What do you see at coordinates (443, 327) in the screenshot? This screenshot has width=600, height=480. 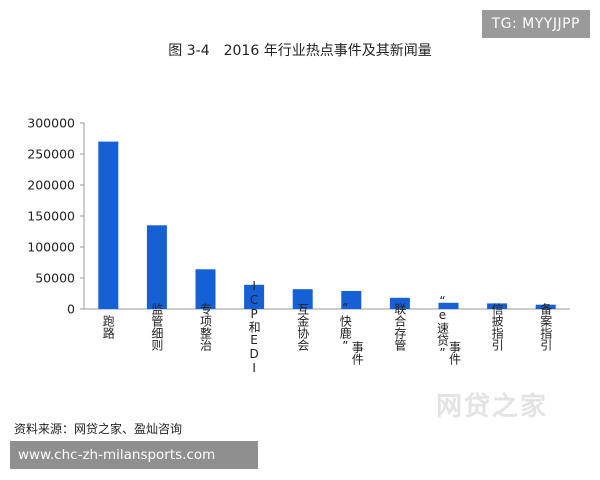 I see `x-tick-label-line: “e速贷”` at bounding box center [443, 327].